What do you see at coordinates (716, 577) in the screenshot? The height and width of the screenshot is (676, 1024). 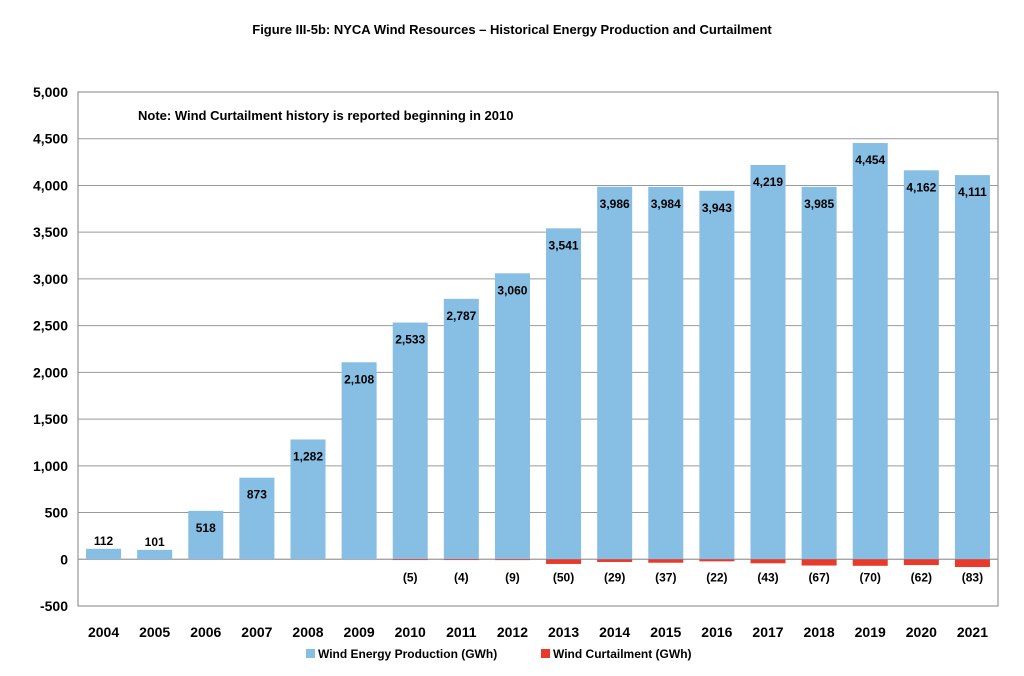 I see `curtailment-value-label: (22)` at bounding box center [716, 577].